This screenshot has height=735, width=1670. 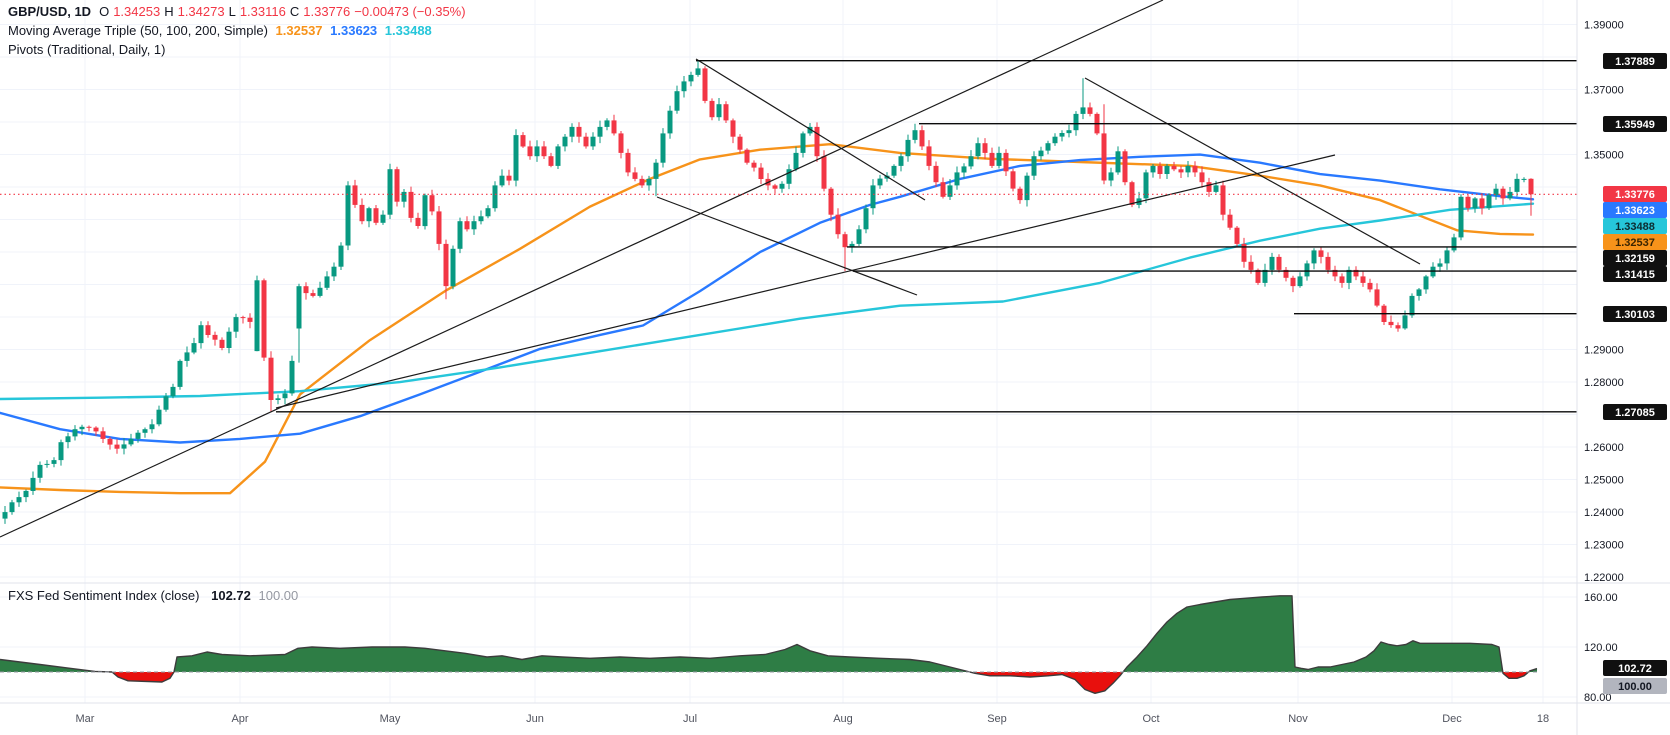 What do you see at coordinates (769, 644) in the screenshot?
I see `sentiment-line` at bounding box center [769, 644].